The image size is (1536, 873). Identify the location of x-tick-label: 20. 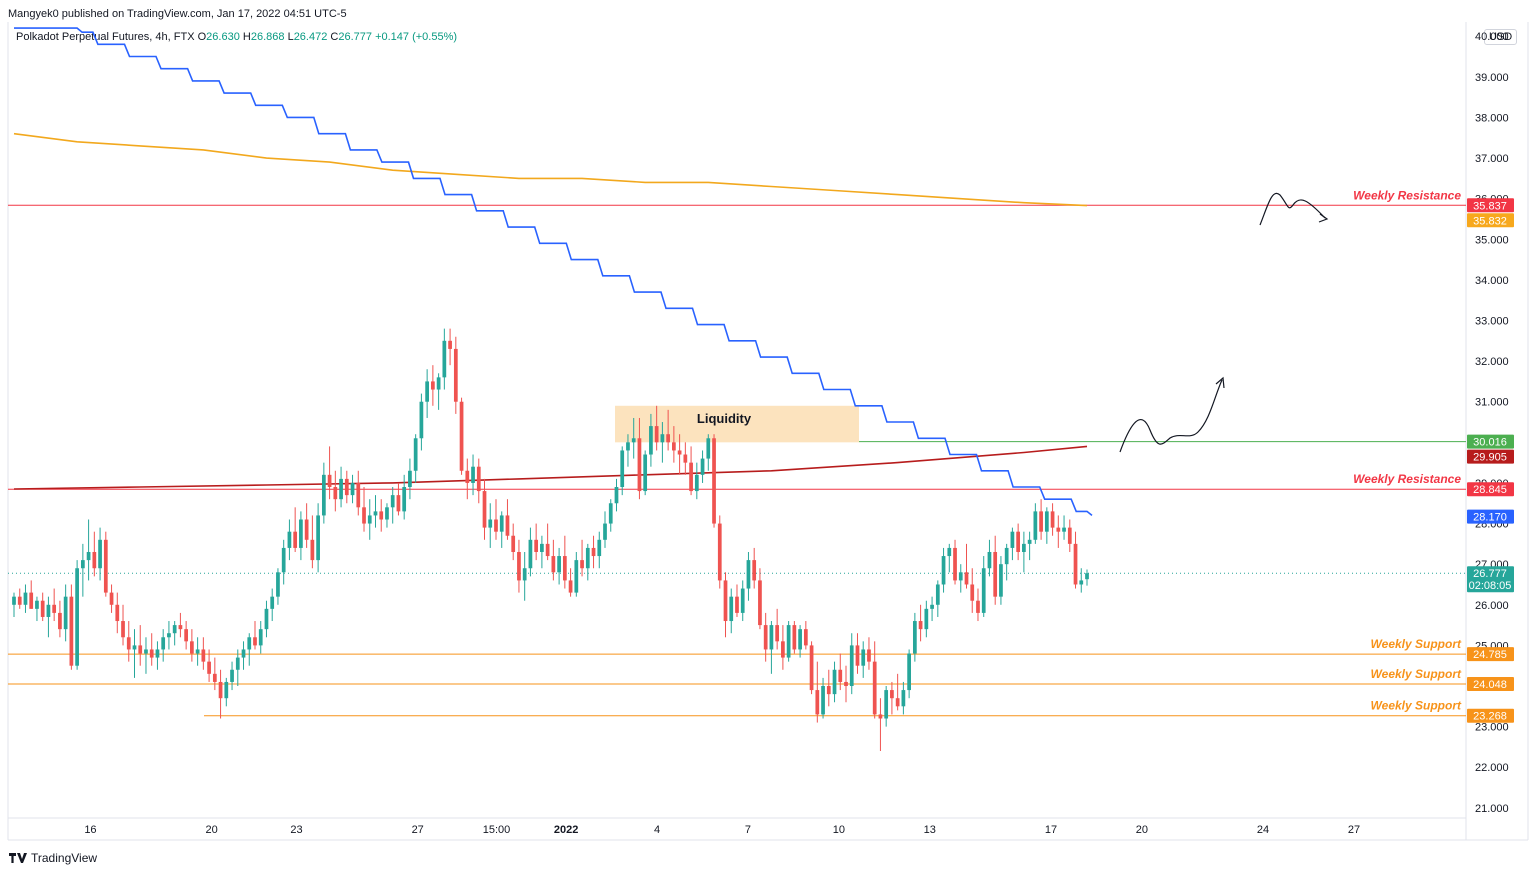
(212, 830).